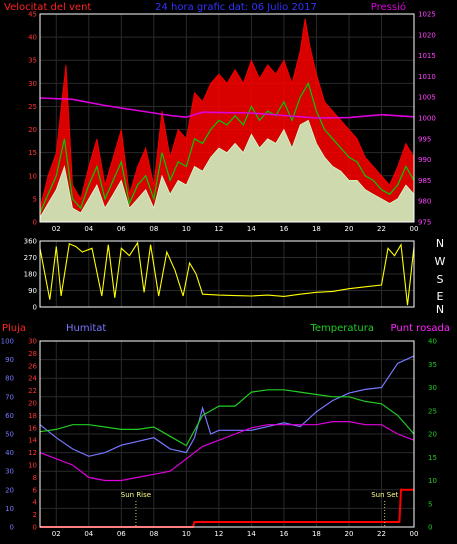 The image size is (457, 544). Describe the element at coordinates (56, 534) in the screenshot. I see `p3-xtick-02: 02` at that location.